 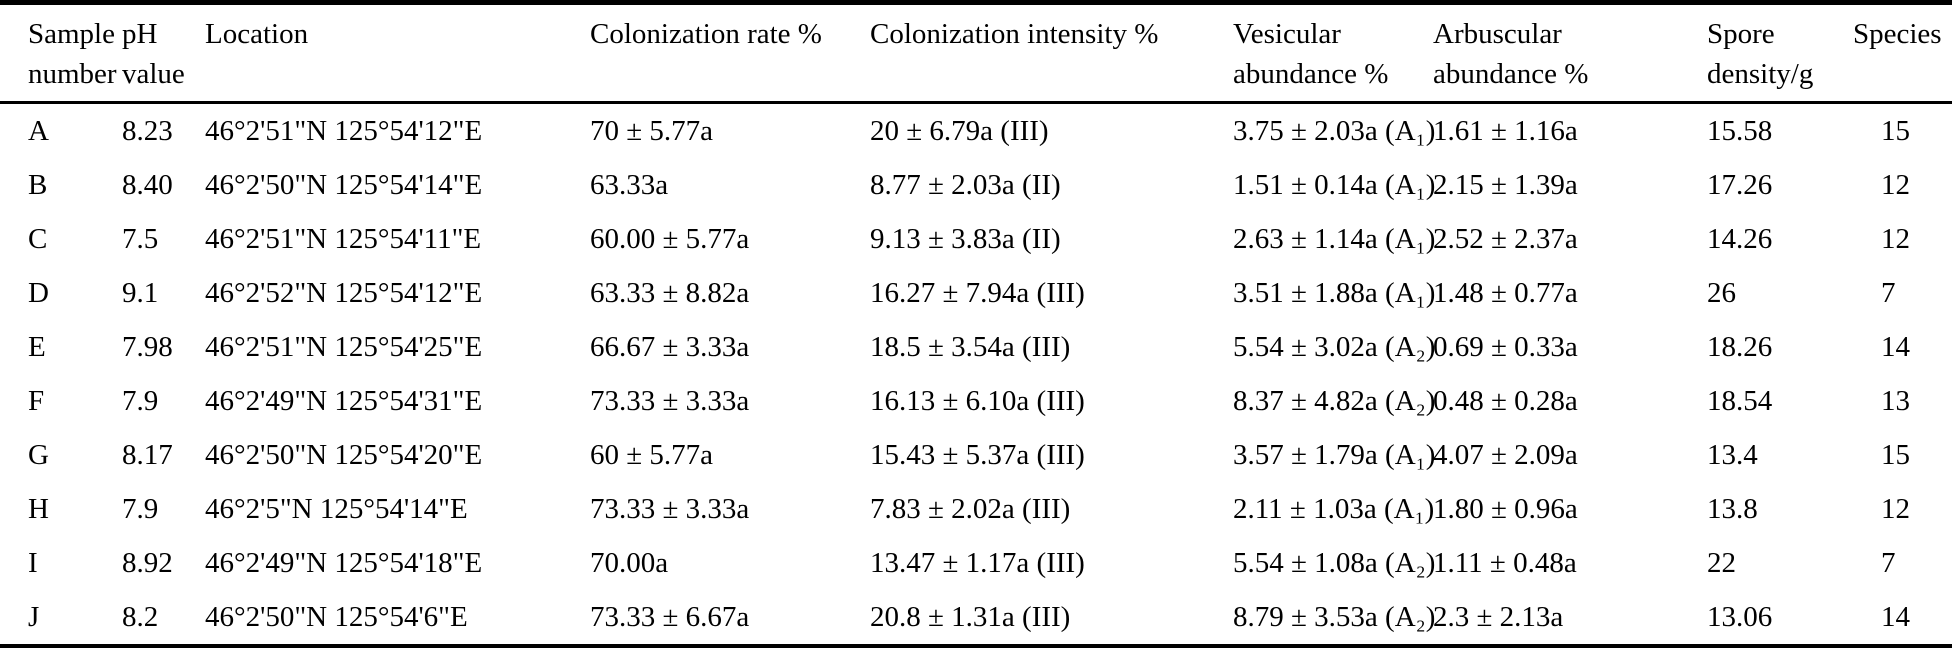 I want to click on cell-colonization-rate: 60 ± 5.77a, so click(x=652, y=454).